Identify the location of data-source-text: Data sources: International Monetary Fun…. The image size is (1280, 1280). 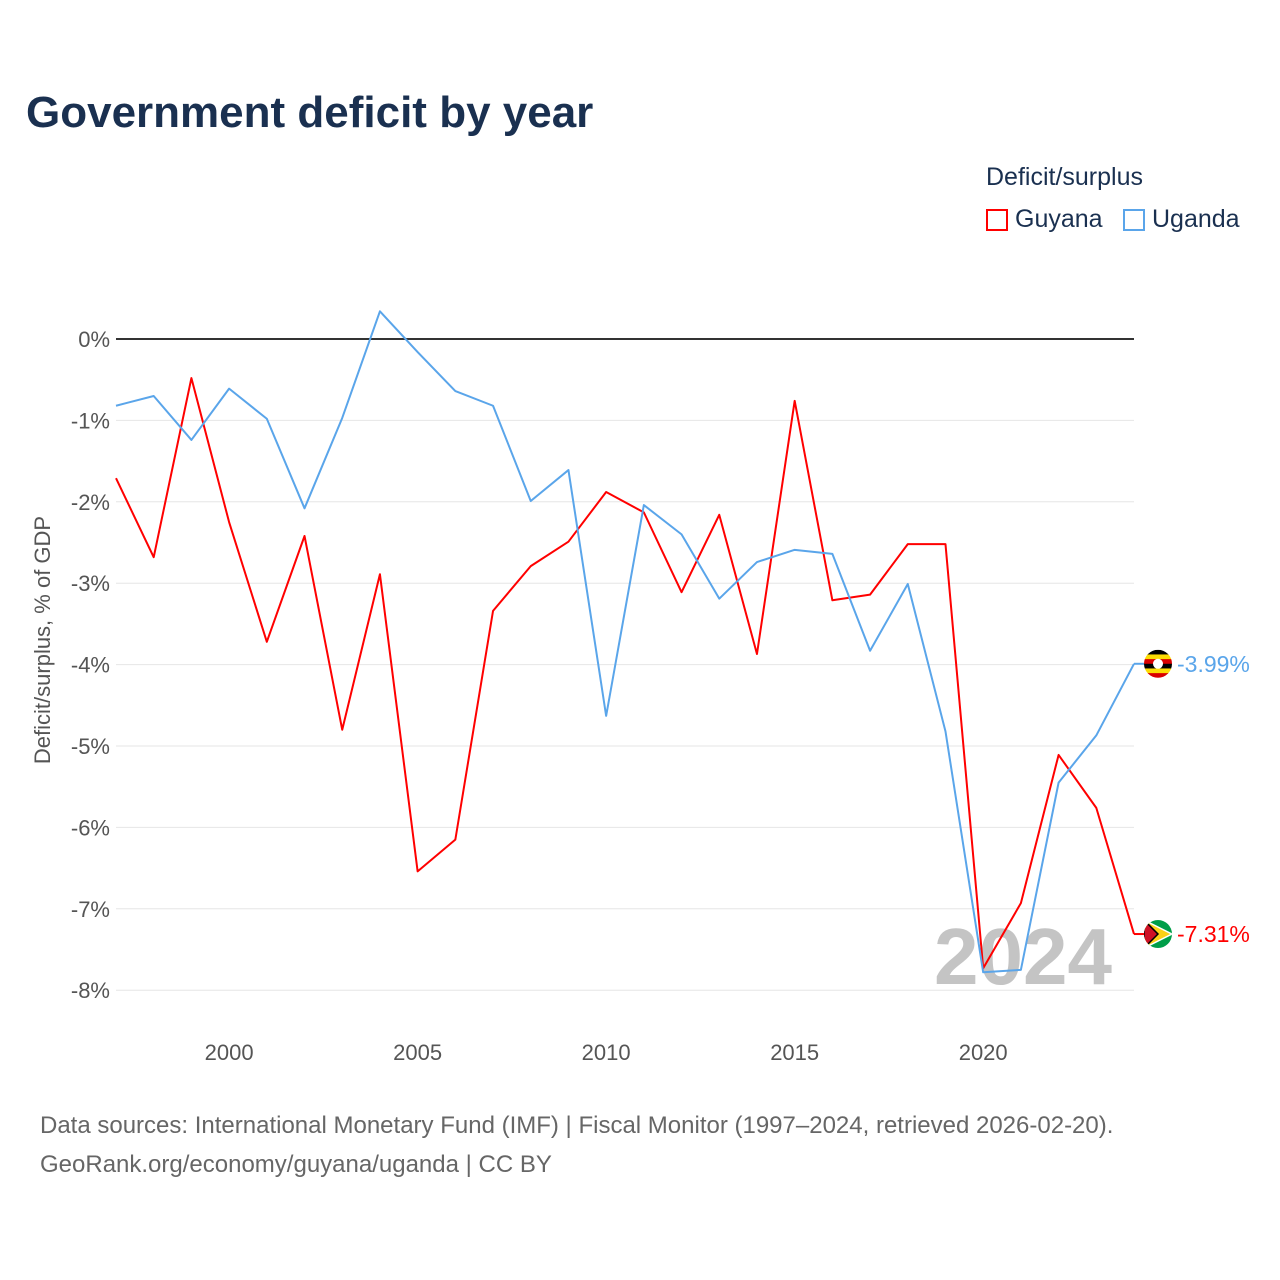
(577, 1125).